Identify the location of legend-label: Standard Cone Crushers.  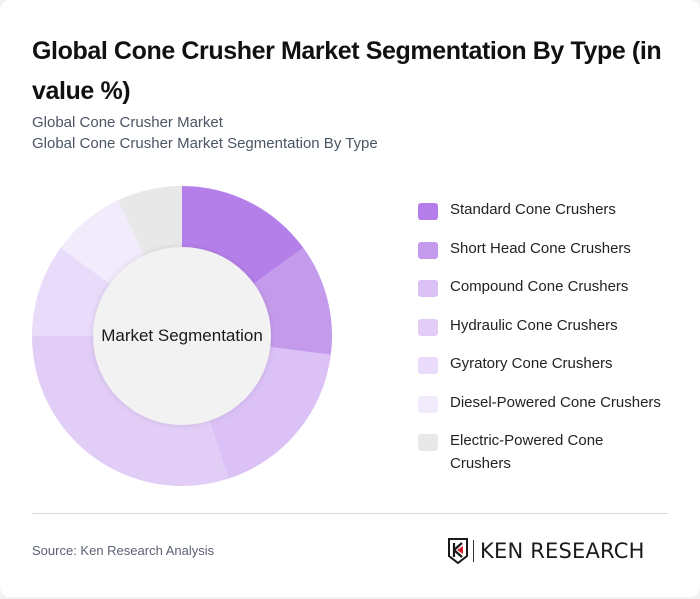
(533, 209).